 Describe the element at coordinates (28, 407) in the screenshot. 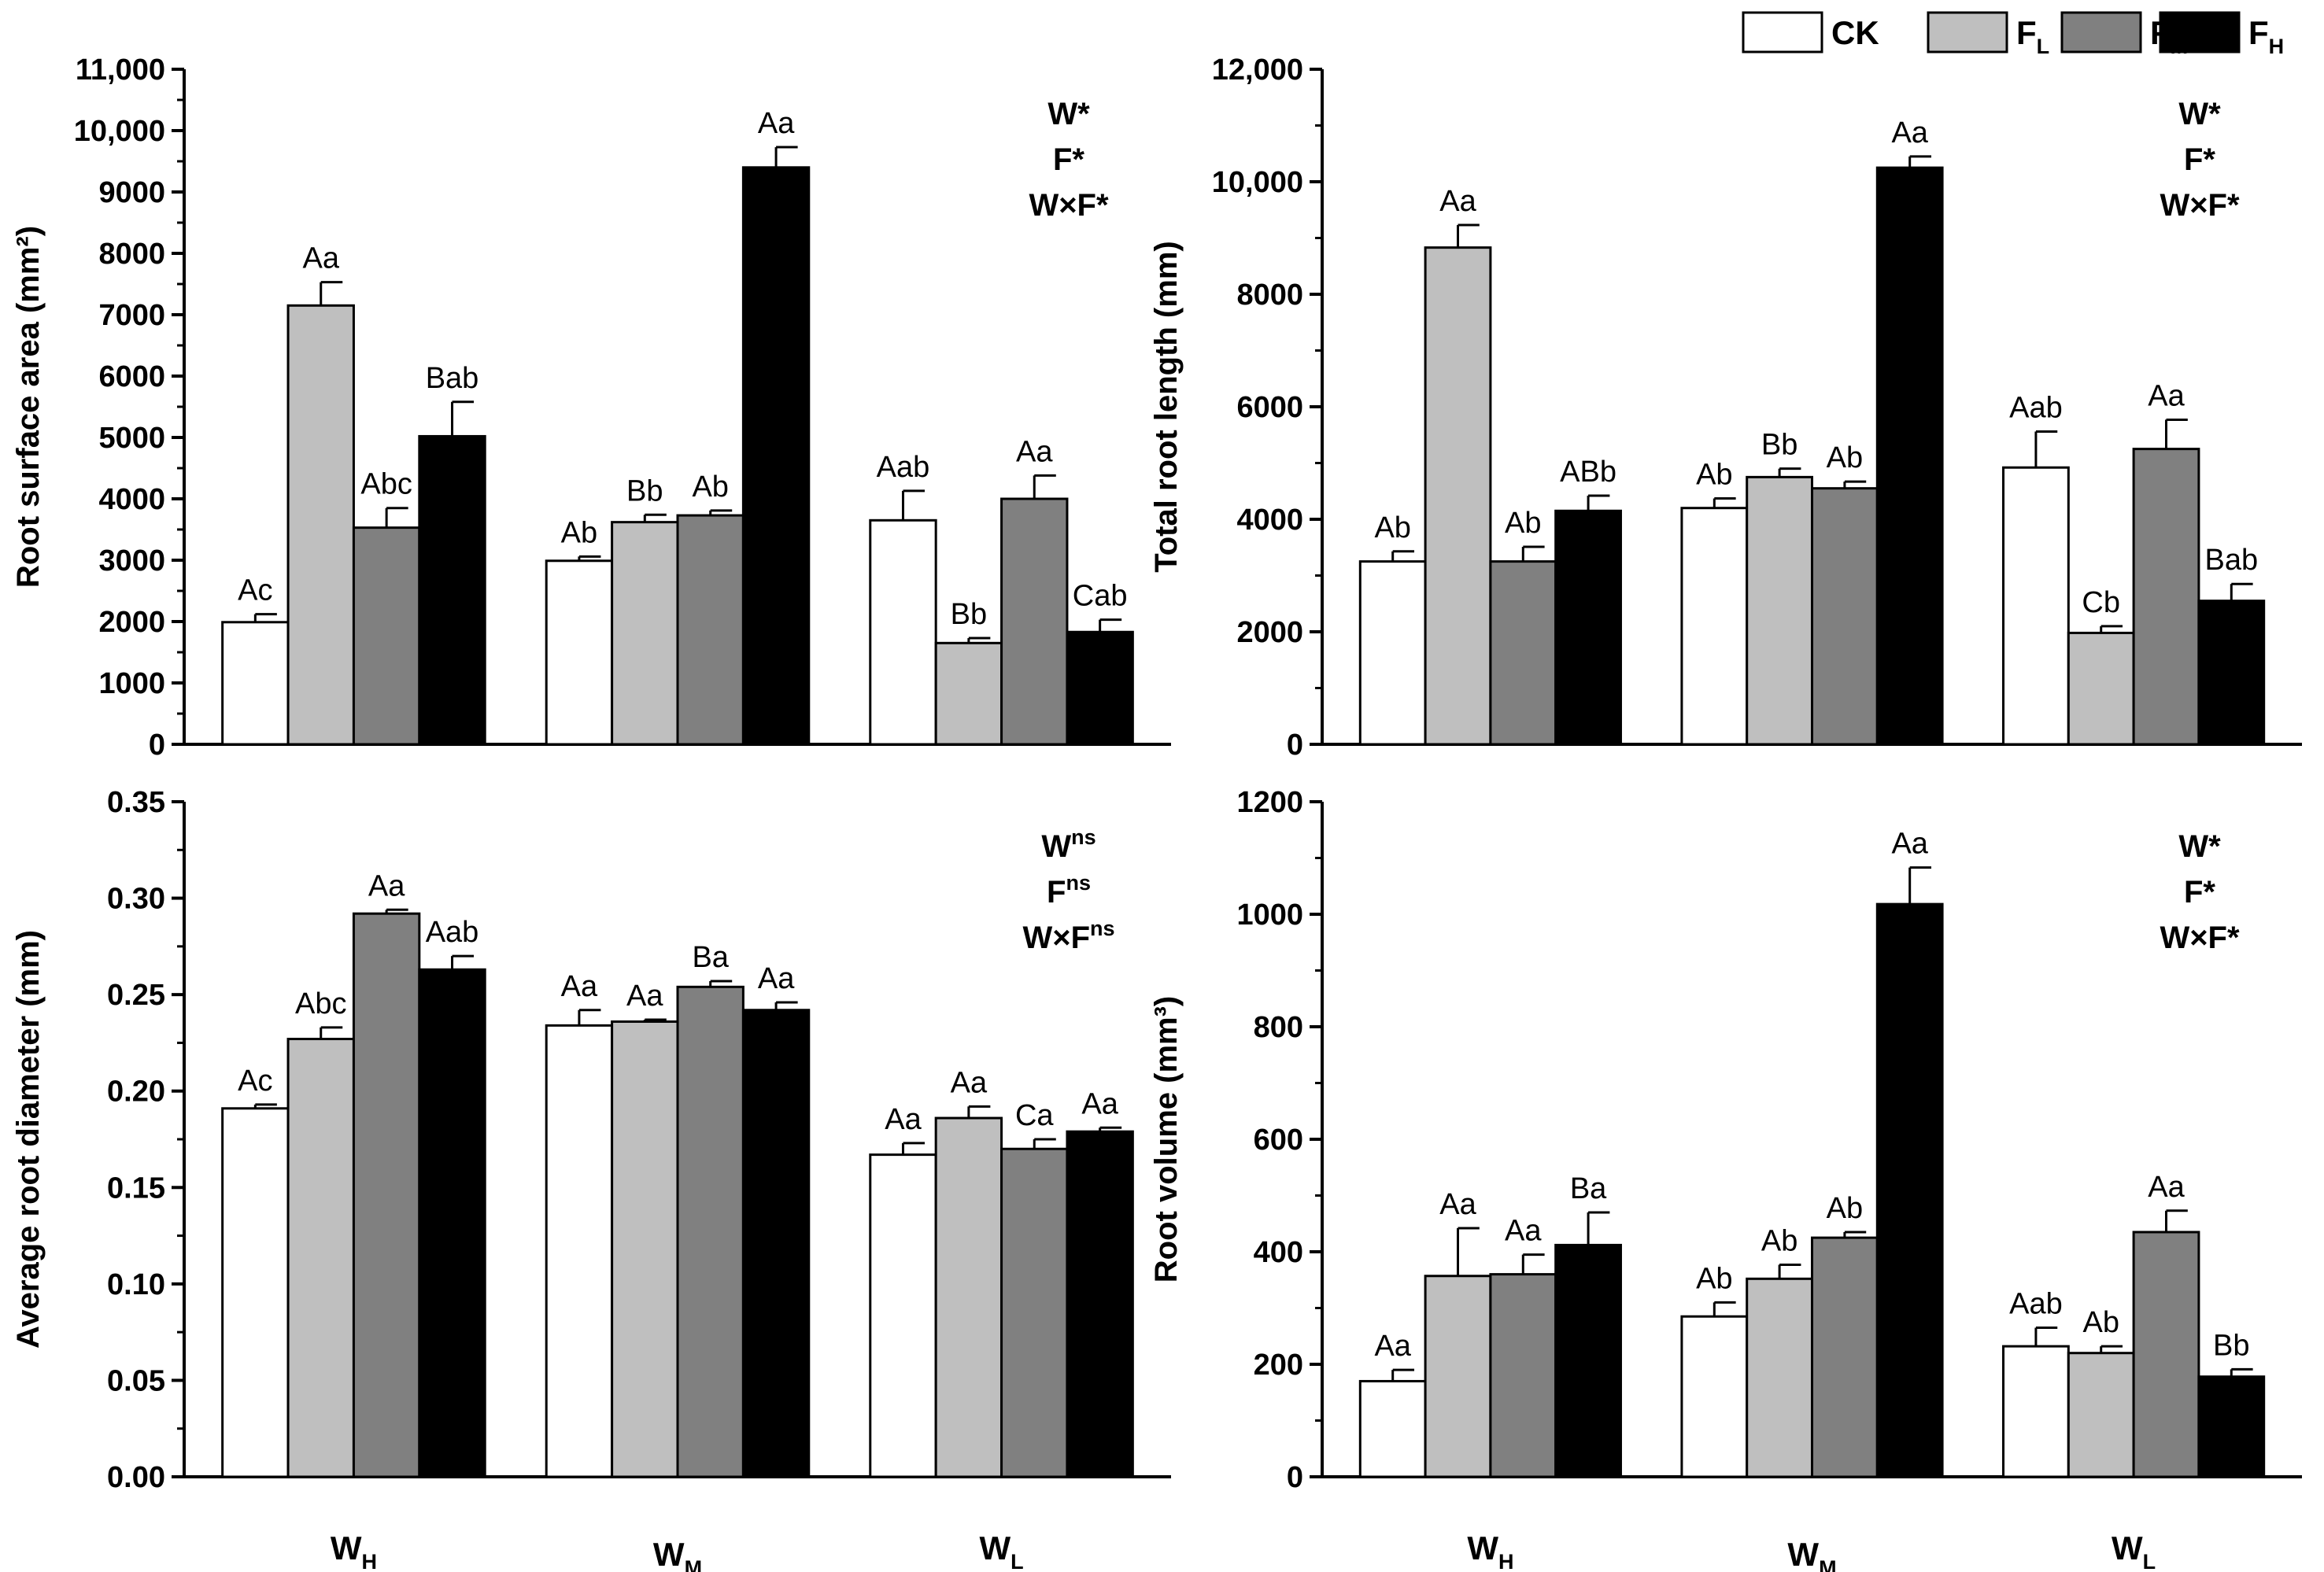

I see `y-axis-title: Root surface area (mm²)` at that location.